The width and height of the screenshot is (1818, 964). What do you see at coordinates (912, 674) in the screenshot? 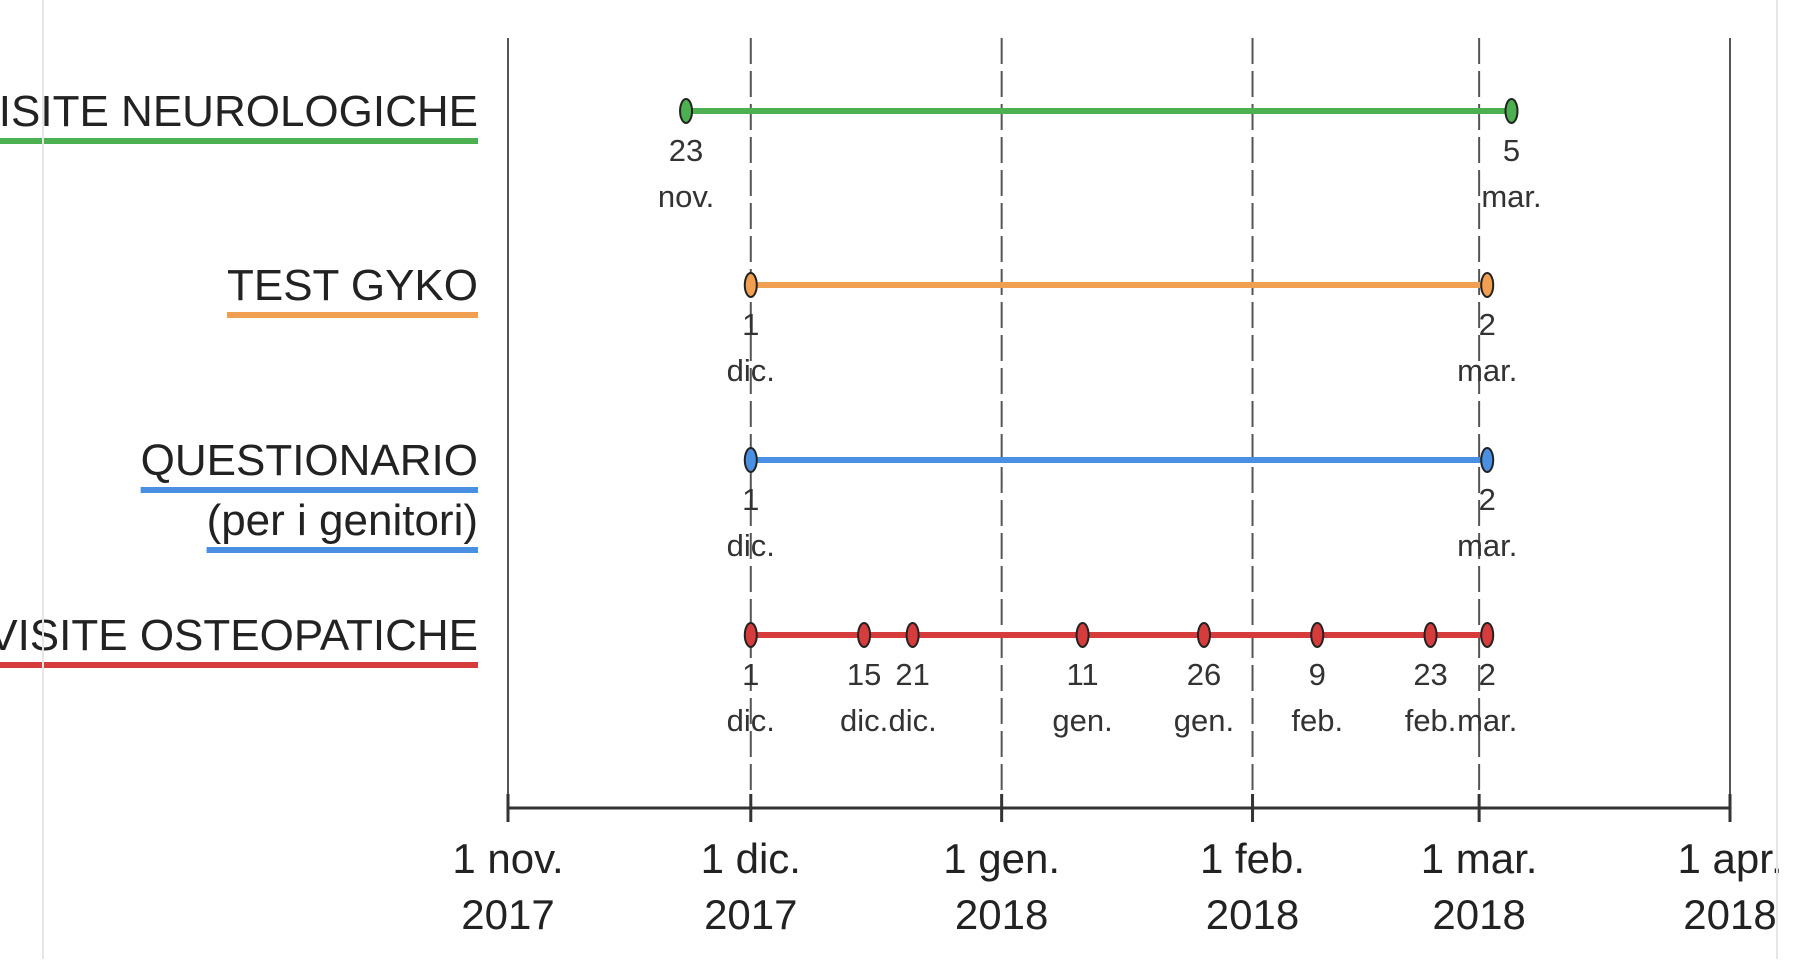
I see `event-day-label: 21` at bounding box center [912, 674].